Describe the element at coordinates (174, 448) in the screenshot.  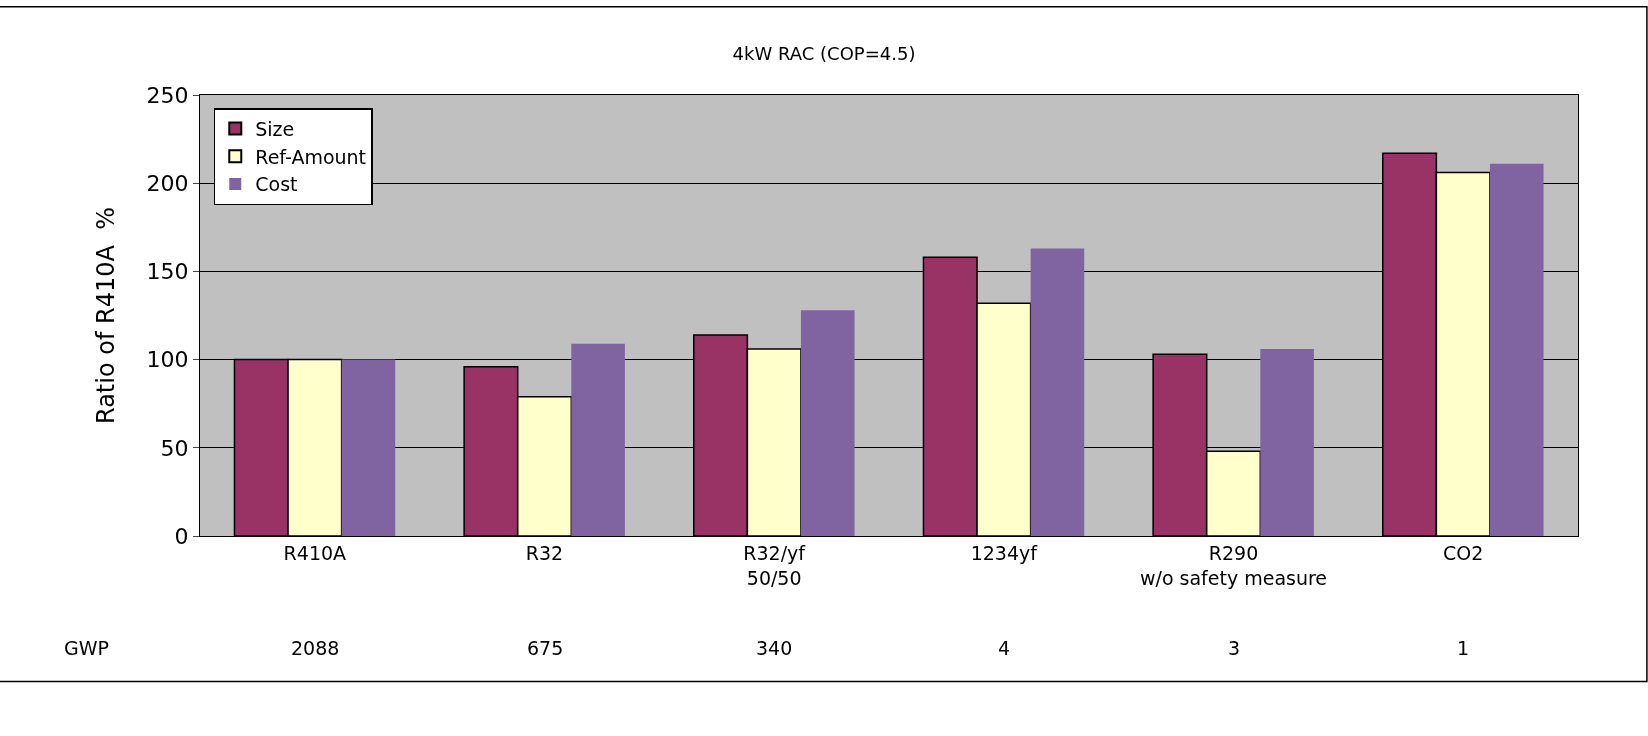
I see `y-tick-label: 50` at that location.